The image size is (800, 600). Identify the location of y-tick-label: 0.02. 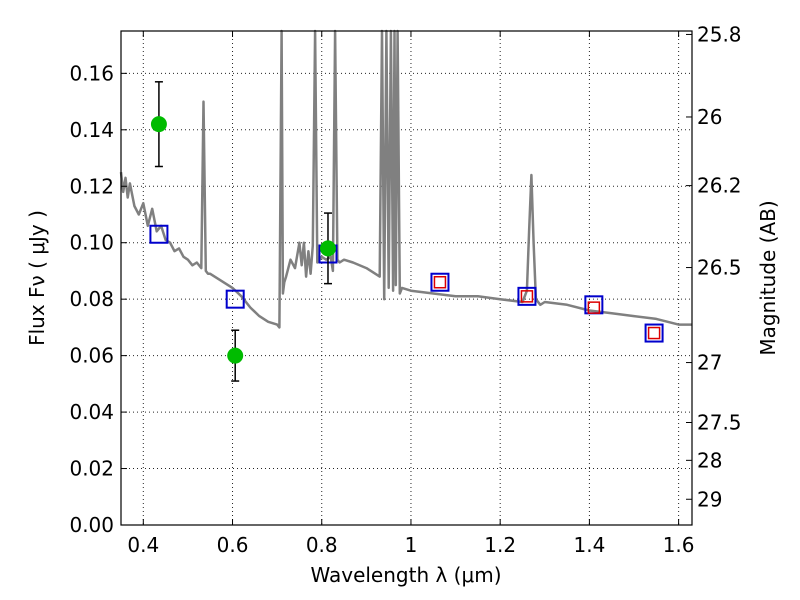
(91, 469).